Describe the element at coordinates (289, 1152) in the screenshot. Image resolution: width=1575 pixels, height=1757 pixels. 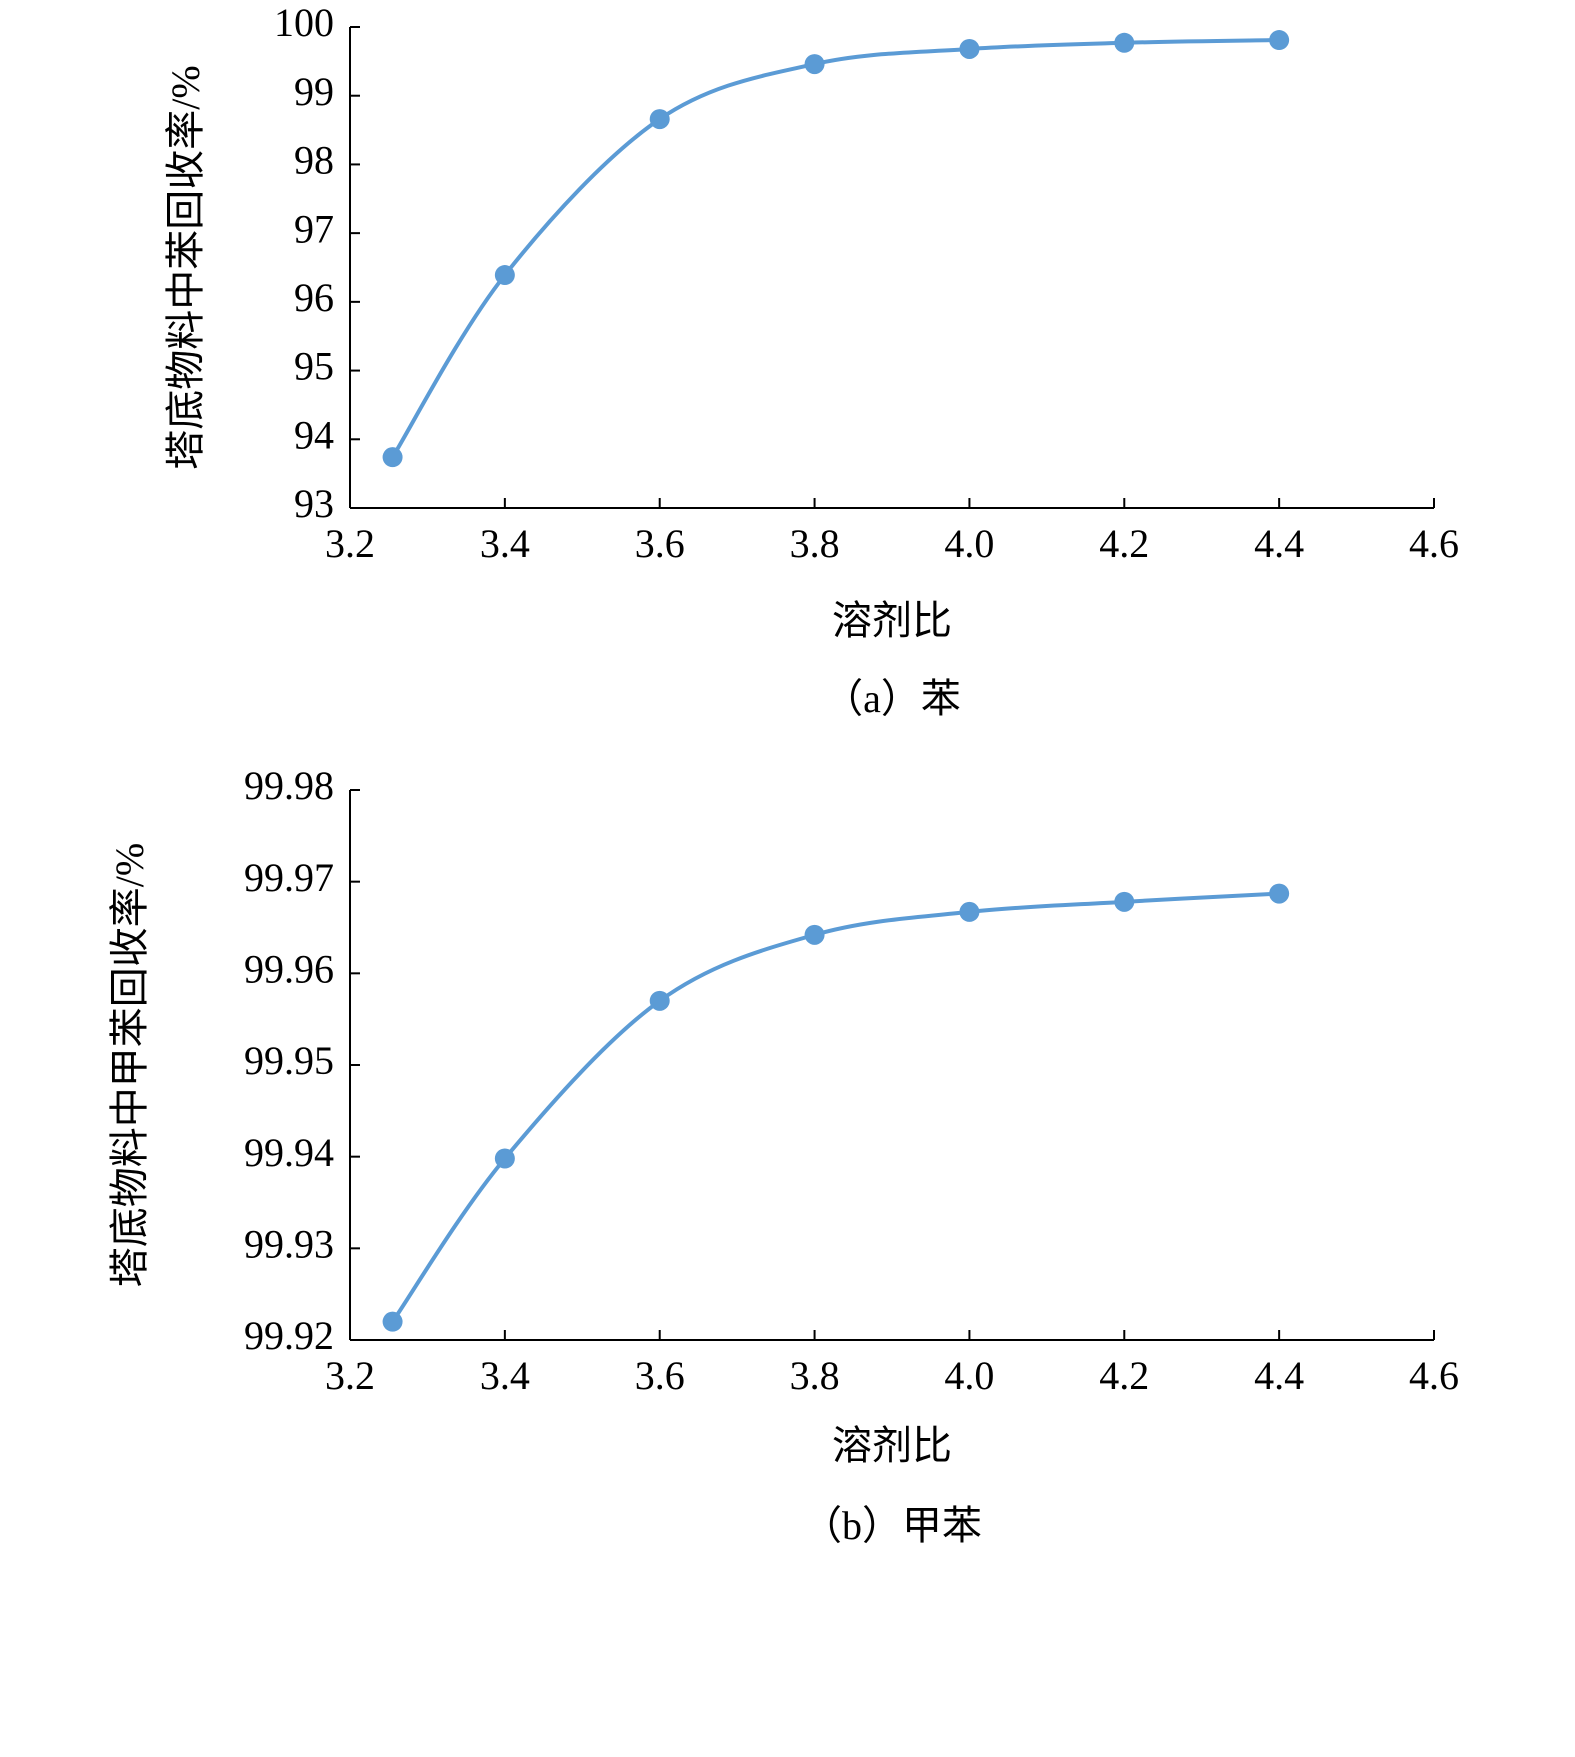
I see `y-tick-label: 99.94` at that location.